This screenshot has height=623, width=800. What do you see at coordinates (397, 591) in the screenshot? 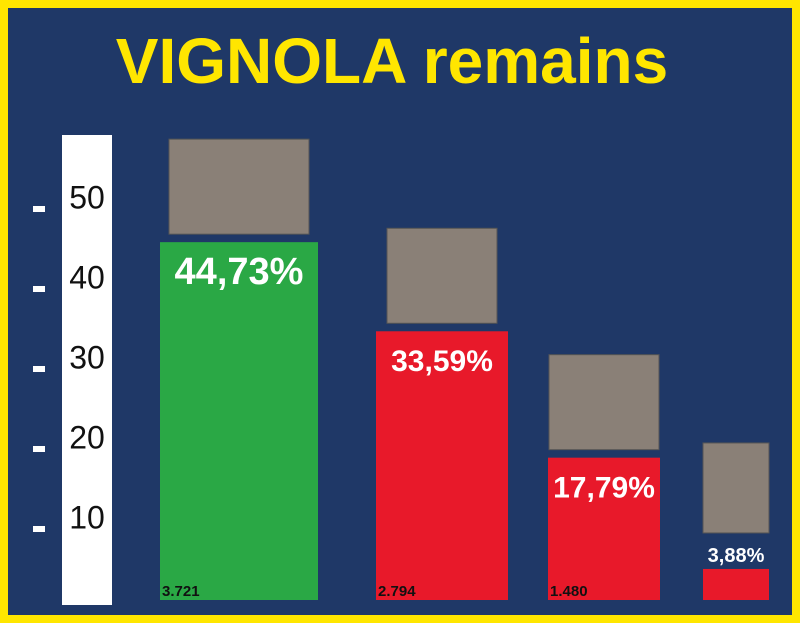
I see `vote-label: 2.794` at bounding box center [397, 591].